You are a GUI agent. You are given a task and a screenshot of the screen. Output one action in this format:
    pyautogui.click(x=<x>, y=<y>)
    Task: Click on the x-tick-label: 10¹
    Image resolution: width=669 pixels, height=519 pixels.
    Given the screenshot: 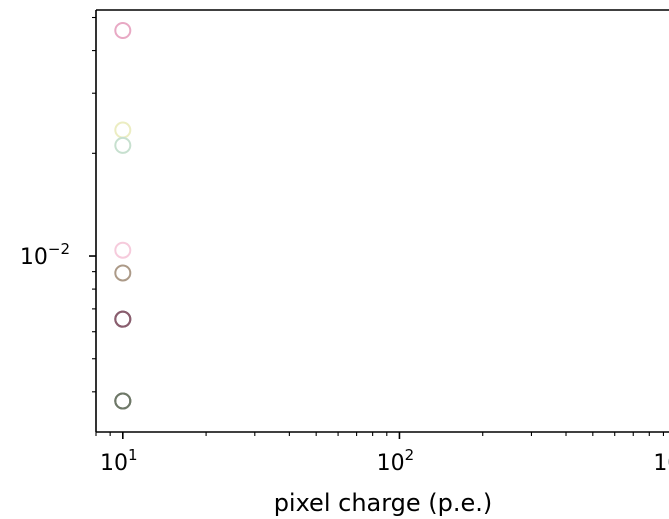 What is the action you would take?
    pyautogui.click(x=119, y=461)
    